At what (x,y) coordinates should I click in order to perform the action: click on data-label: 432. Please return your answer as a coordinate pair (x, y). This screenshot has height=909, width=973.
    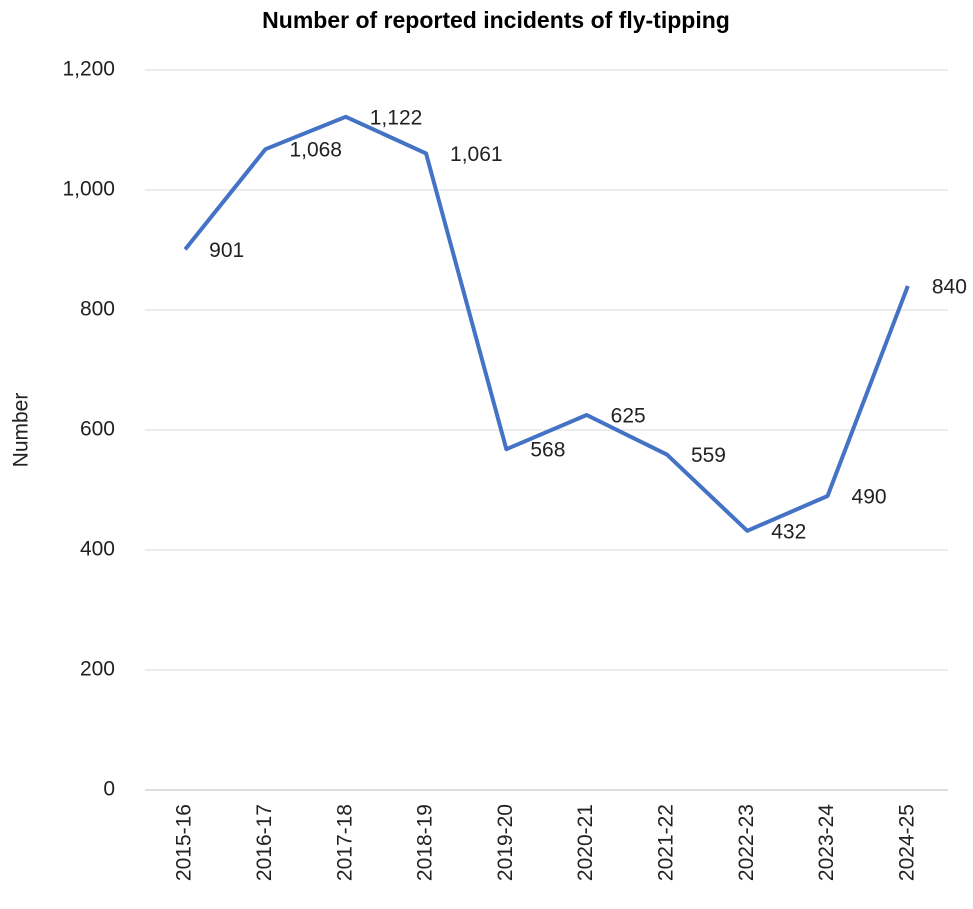
    Looking at the image, I should click on (788, 531).